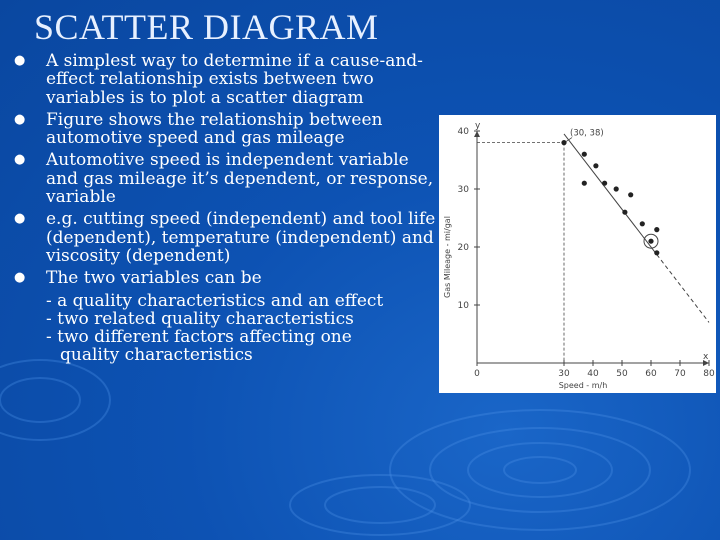 This screenshot has width=720, height=540. Describe the element at coordinates (447, 257) in the screenshot. I see `y-axis-title: Gas Mileage - mi/gal` at that location.